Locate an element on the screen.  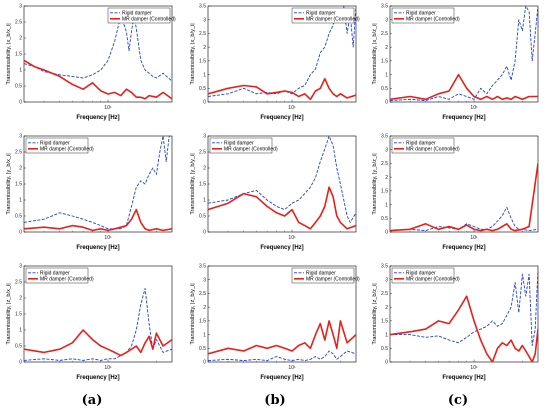
y-axis-label: Transmissibility, |z_b/x_i| is located at coordinates (9, 313).